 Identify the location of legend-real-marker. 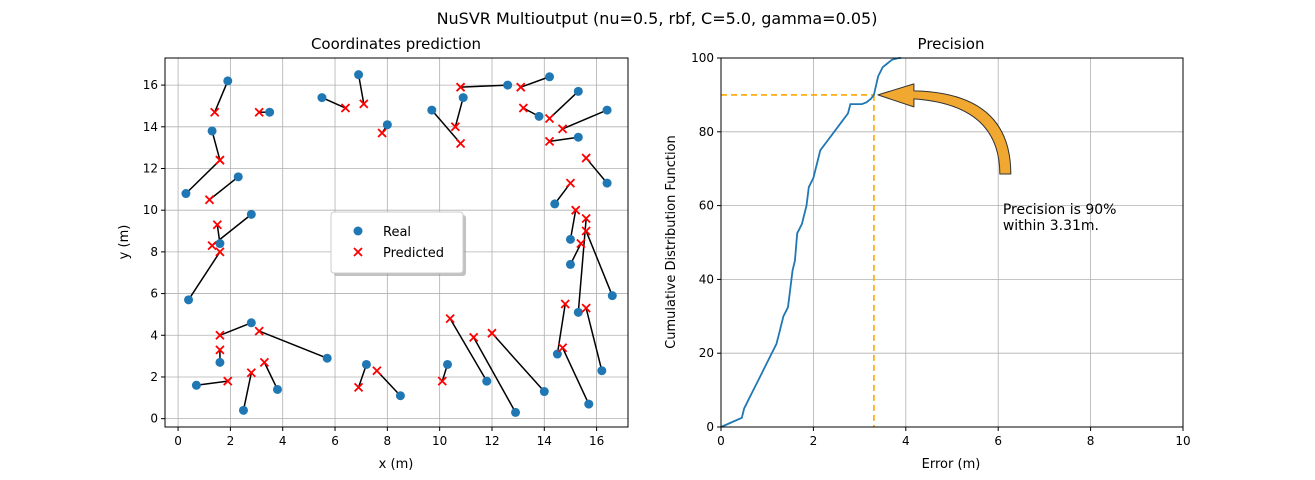
(358, 231).